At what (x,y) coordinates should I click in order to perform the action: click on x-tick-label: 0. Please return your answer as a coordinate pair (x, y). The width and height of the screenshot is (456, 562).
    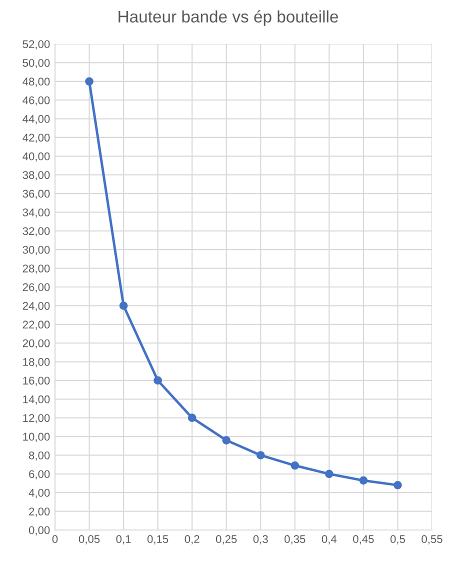
    Looking at the image, I should click on (55, 539).